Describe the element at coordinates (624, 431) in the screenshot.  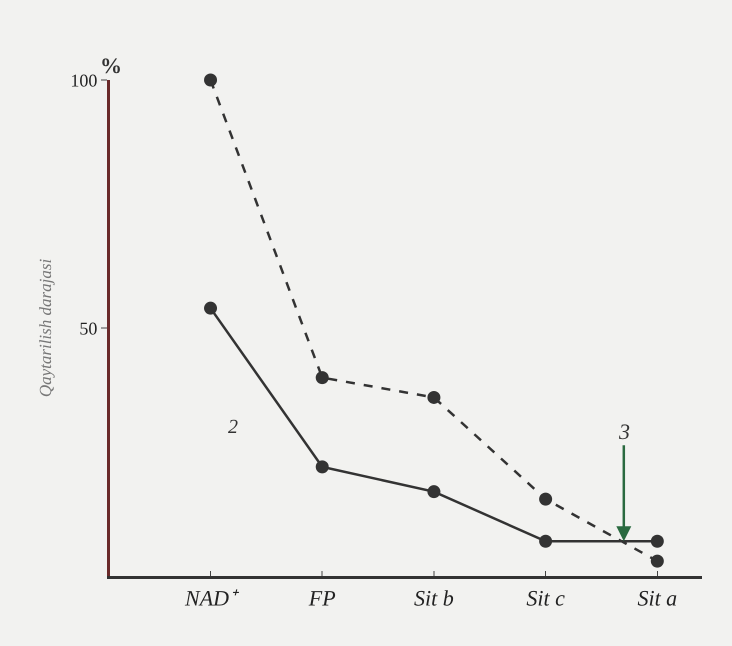
I see `annotation: 3` at that location.